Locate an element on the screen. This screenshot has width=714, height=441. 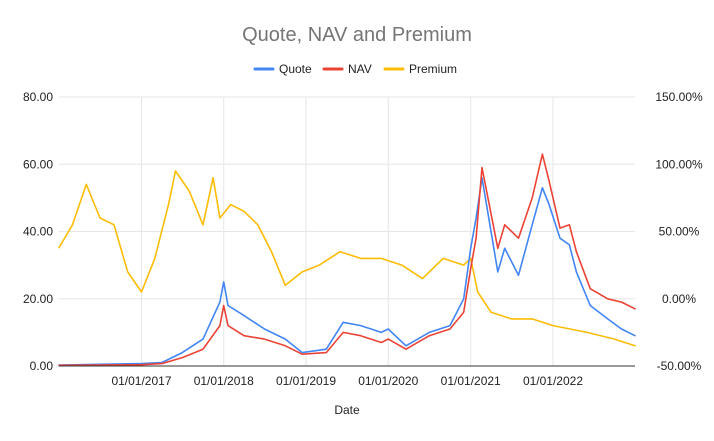
legend: Quote NAV Premium is located at coordinates (355, 69).